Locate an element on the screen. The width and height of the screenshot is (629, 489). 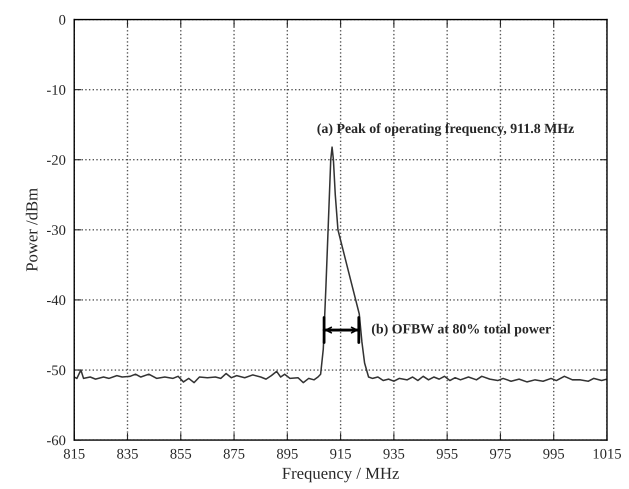
y-tick-label: -40 is located at coordinates (56, 300).